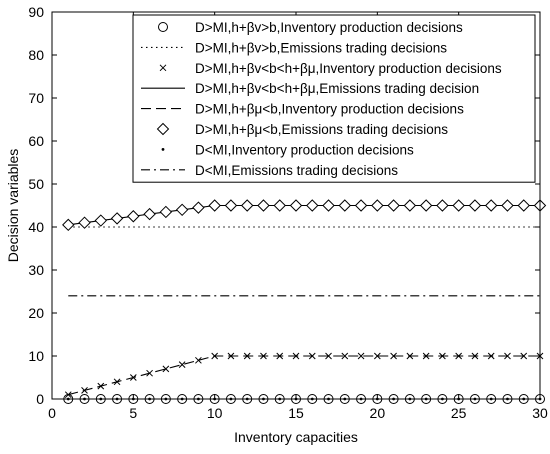 This screenshot has width=550, height=454. I want to click on x-tick-label: 30, so click(540, 413).